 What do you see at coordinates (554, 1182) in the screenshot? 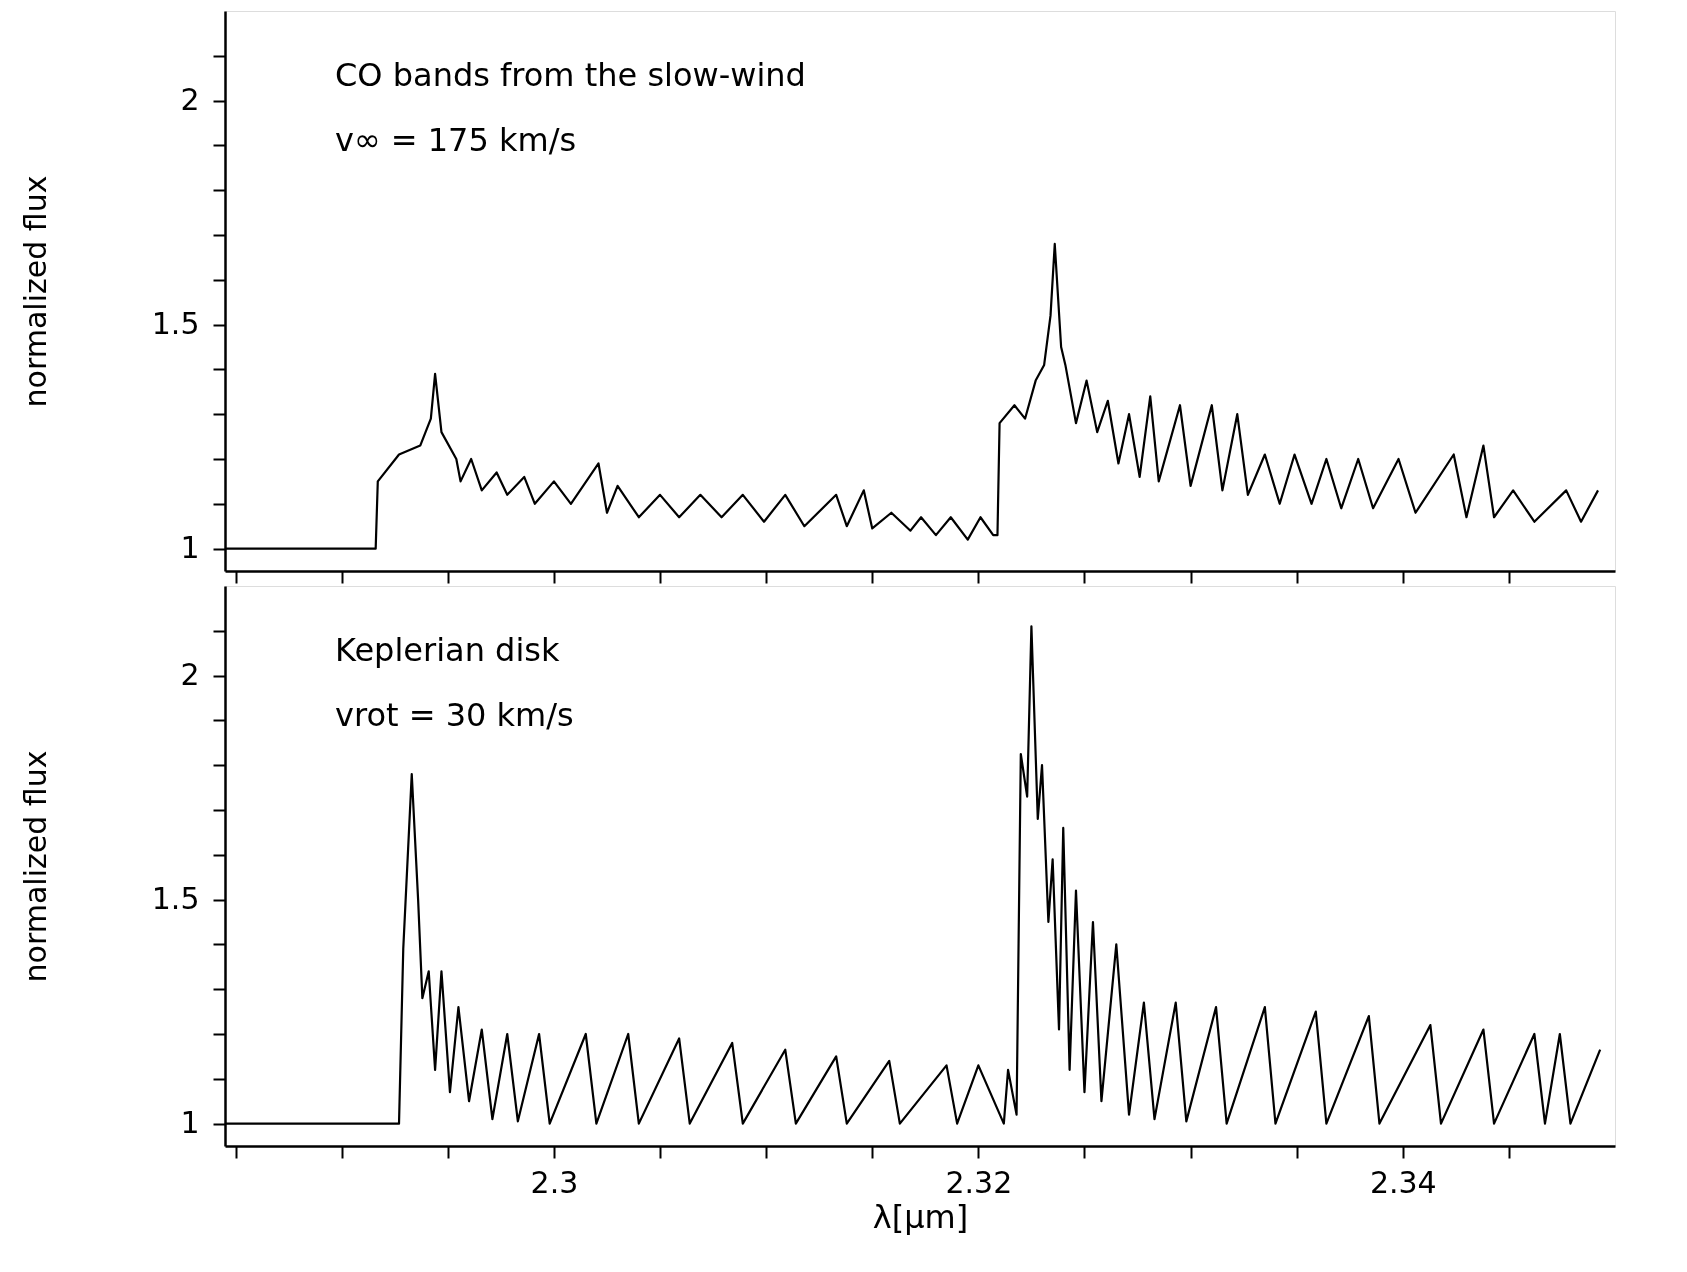
I see `x-tick-label: 2.3` at bounding box center [554, 1182].